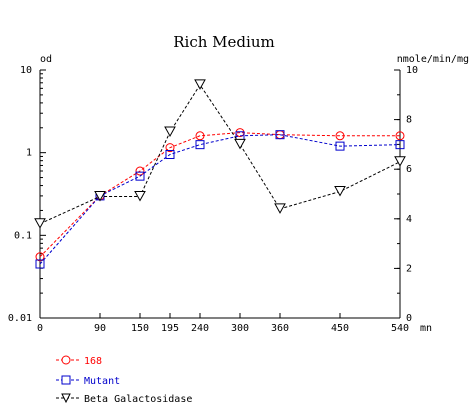 This screenshot has height=405, width=472. I want to click on x-tick-label: 150, so click(140, 328).